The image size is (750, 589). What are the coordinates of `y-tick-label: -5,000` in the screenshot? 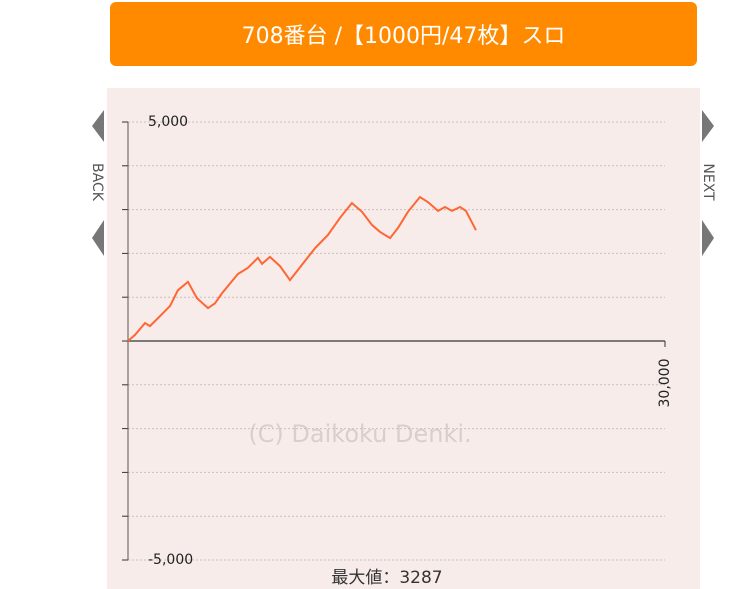 It's located at (170, 560).